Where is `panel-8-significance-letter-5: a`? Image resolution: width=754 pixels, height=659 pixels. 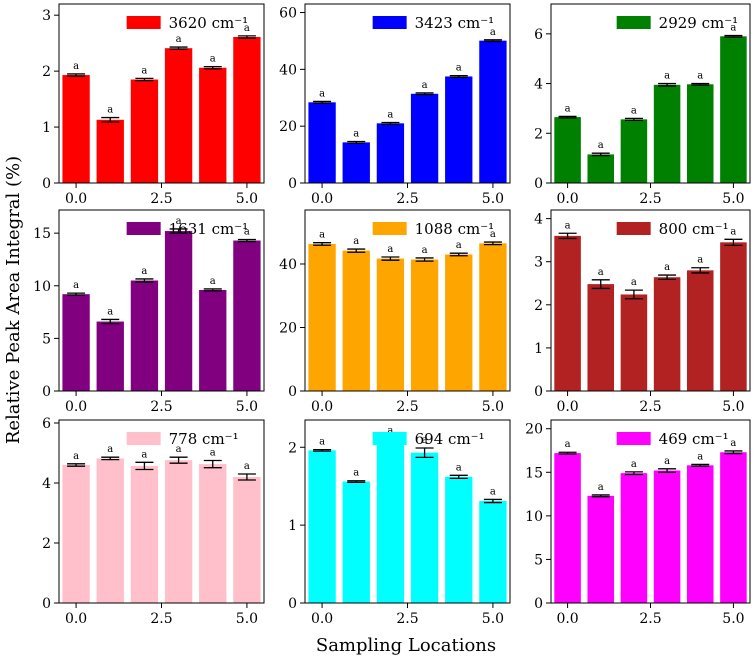 panel-8-significance-letter-5: a is located at coordinates (459, 467).